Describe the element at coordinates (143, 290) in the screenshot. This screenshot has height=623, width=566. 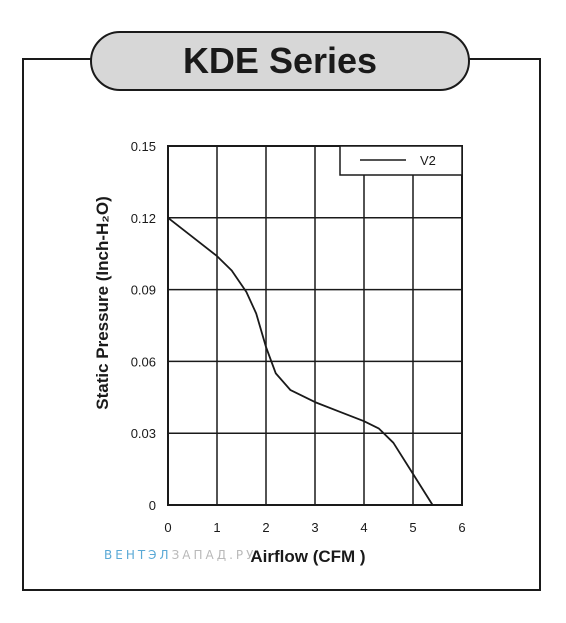
I see `y-tick-label: 0.09` at that location.